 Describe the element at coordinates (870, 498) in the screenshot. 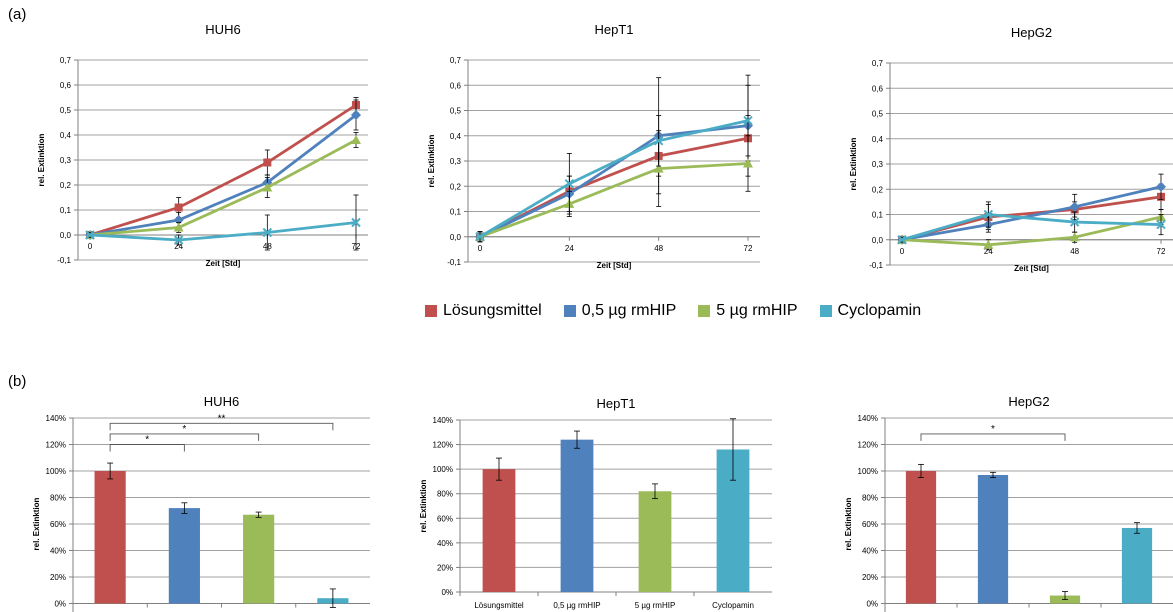

I see `y-tick-label: 80%` at that location.